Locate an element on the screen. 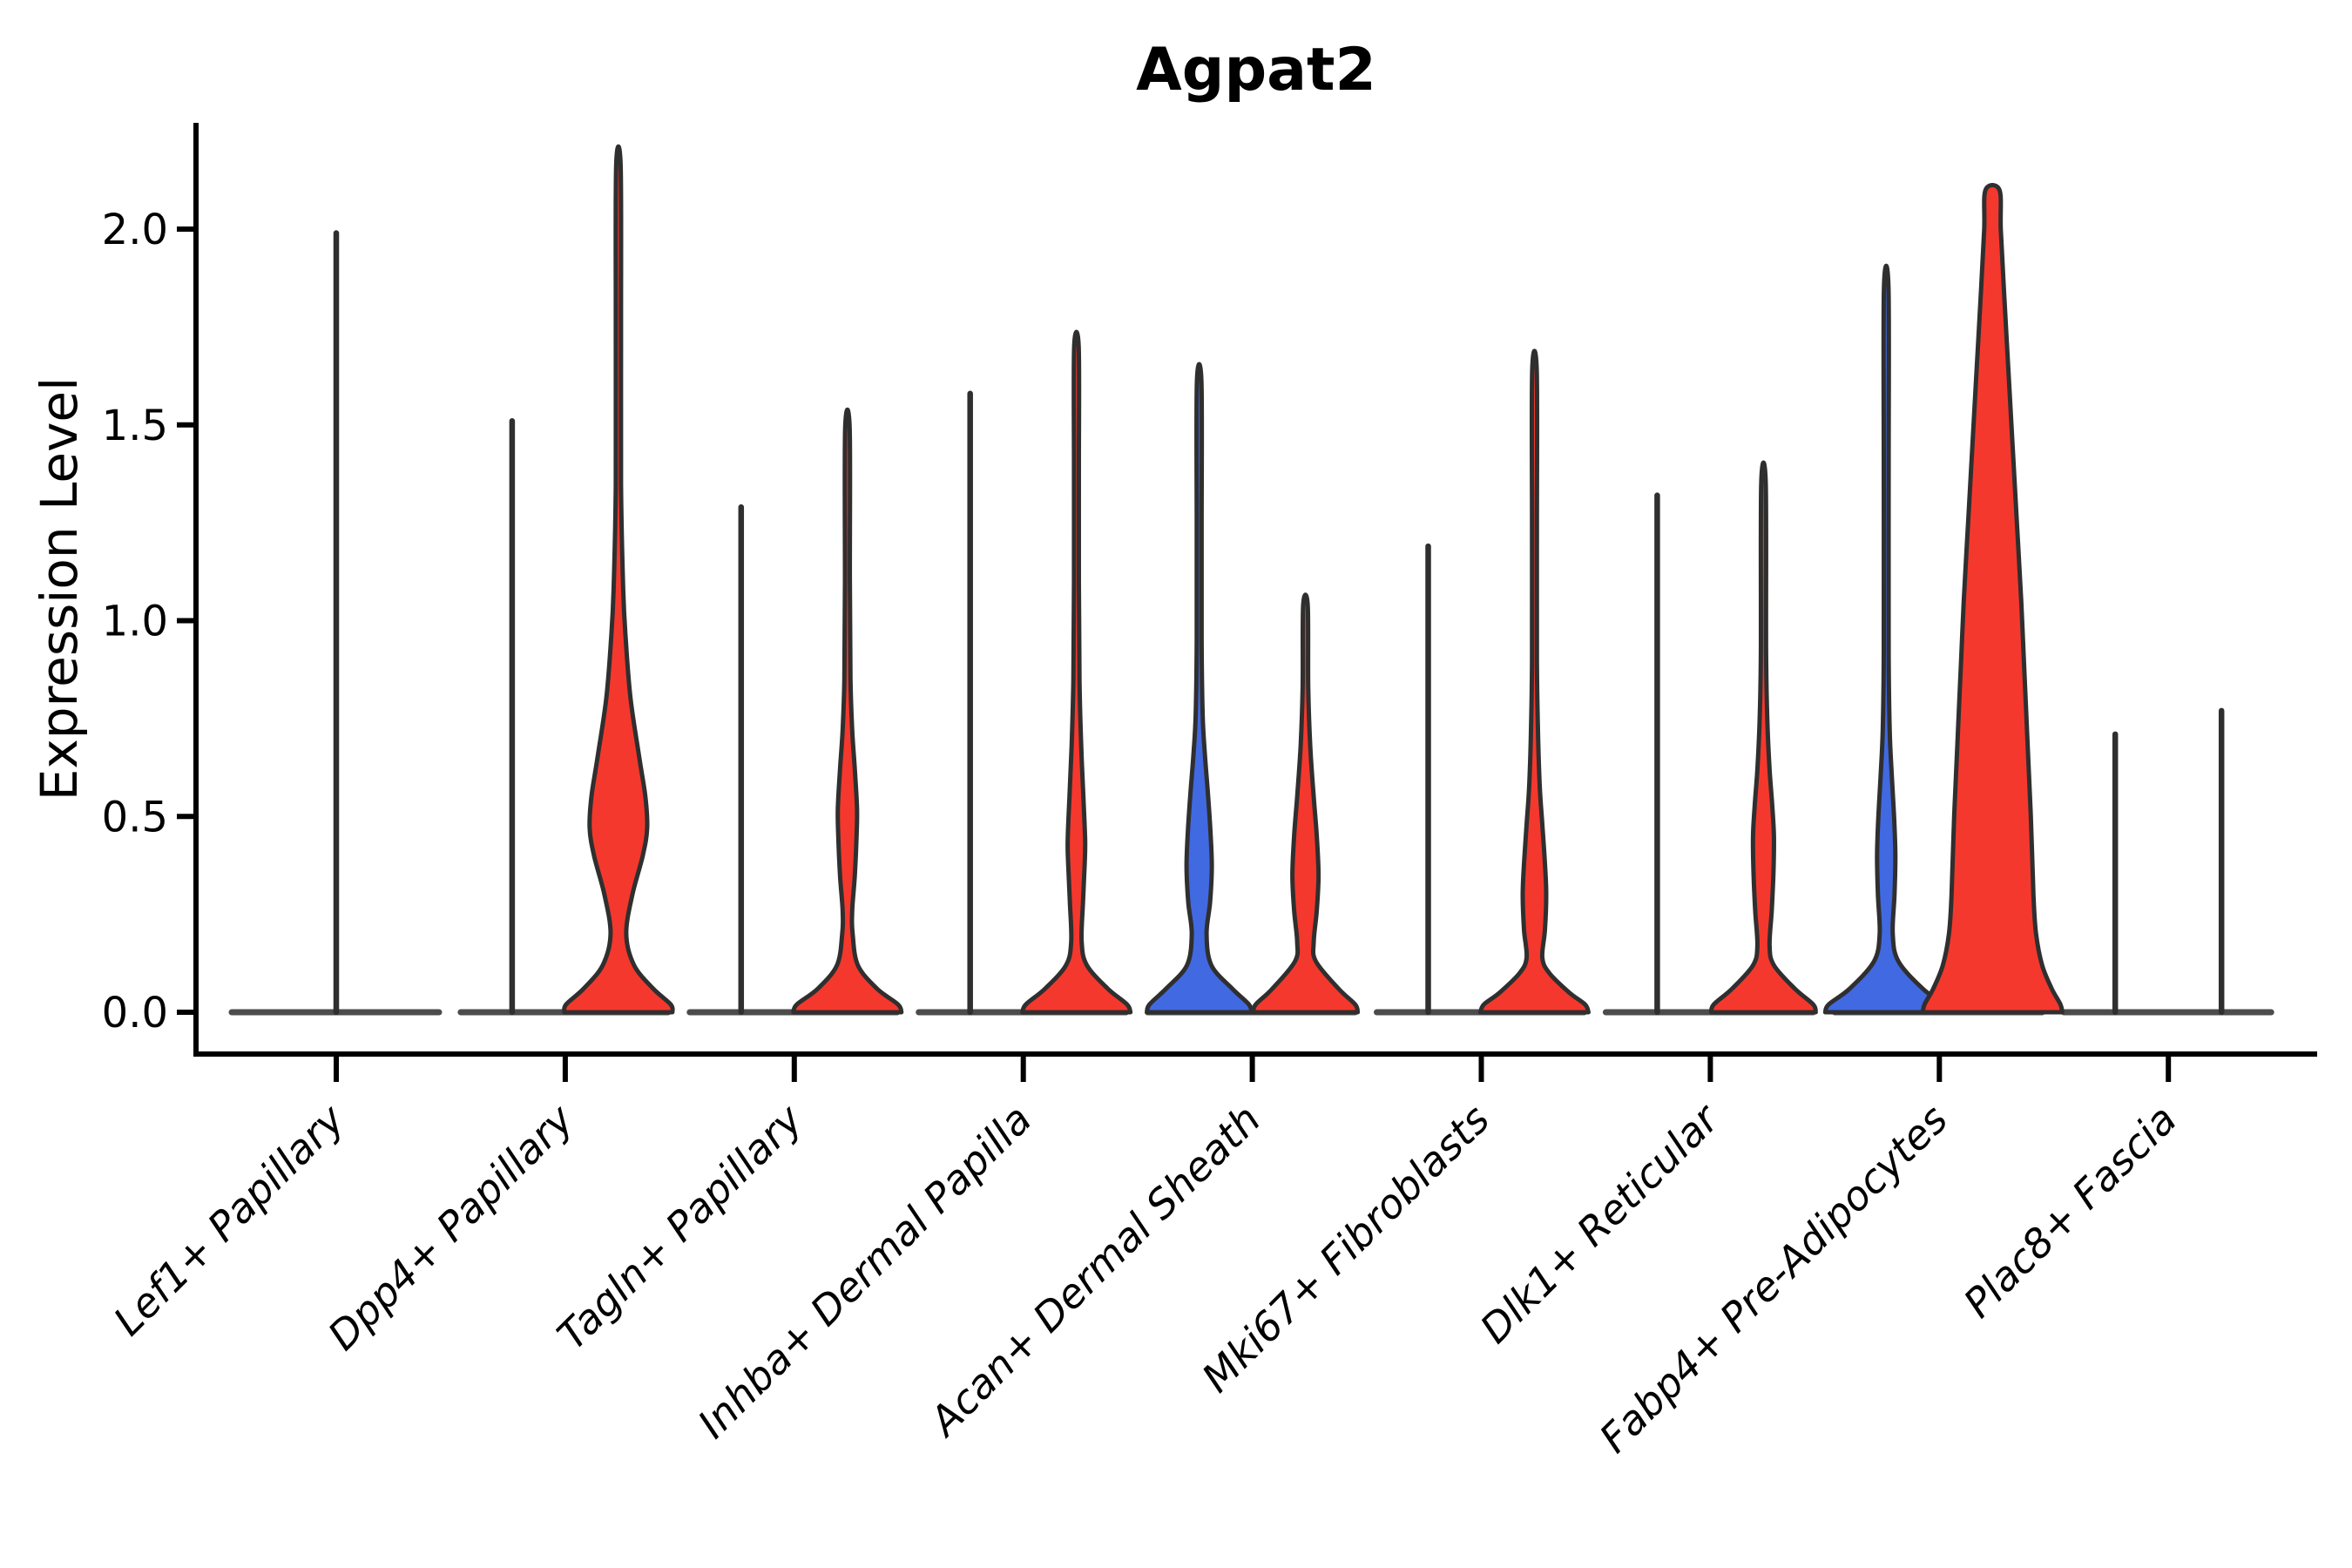 This screenshot has height=1568, width=2352. y-tick-label: 1.0 is located at coordinates (135, 622).